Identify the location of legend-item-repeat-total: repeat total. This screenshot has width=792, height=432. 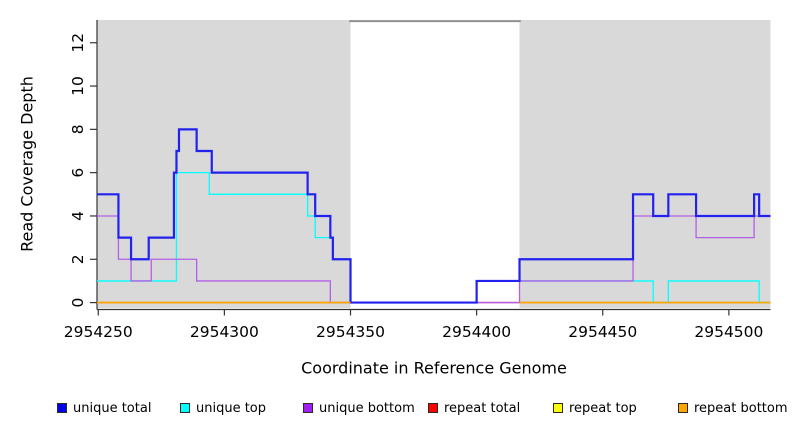
(474, 408).